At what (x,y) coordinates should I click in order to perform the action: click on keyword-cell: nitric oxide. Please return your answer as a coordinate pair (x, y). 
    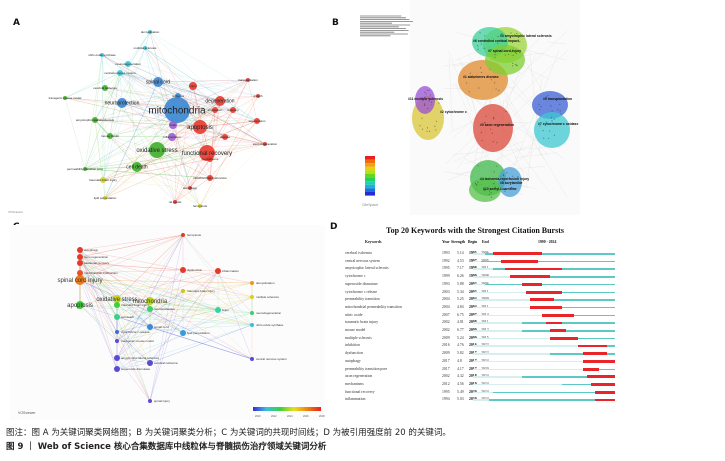
    Looking at the image, I should click on (354, 314).